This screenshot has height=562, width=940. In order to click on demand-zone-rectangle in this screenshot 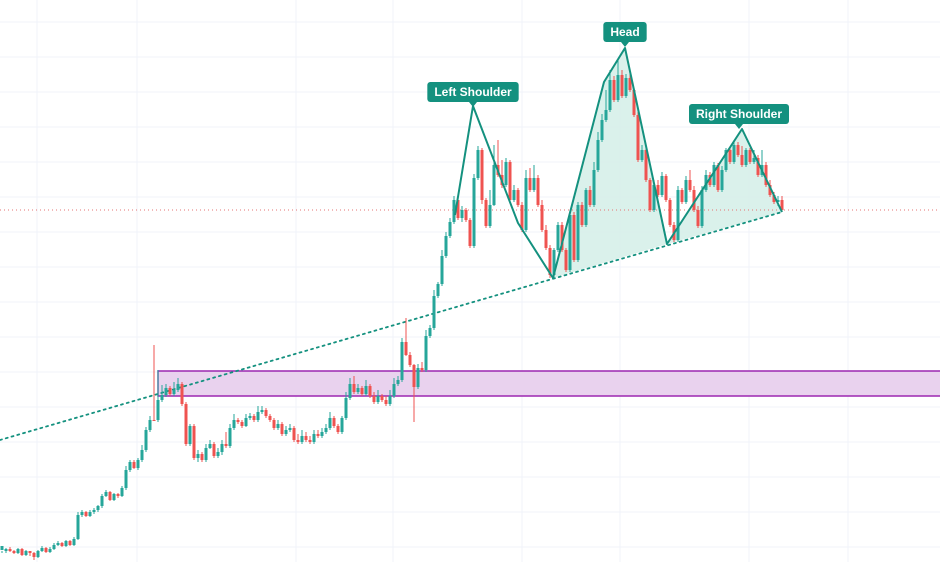, I will do `click(548, 383)`.